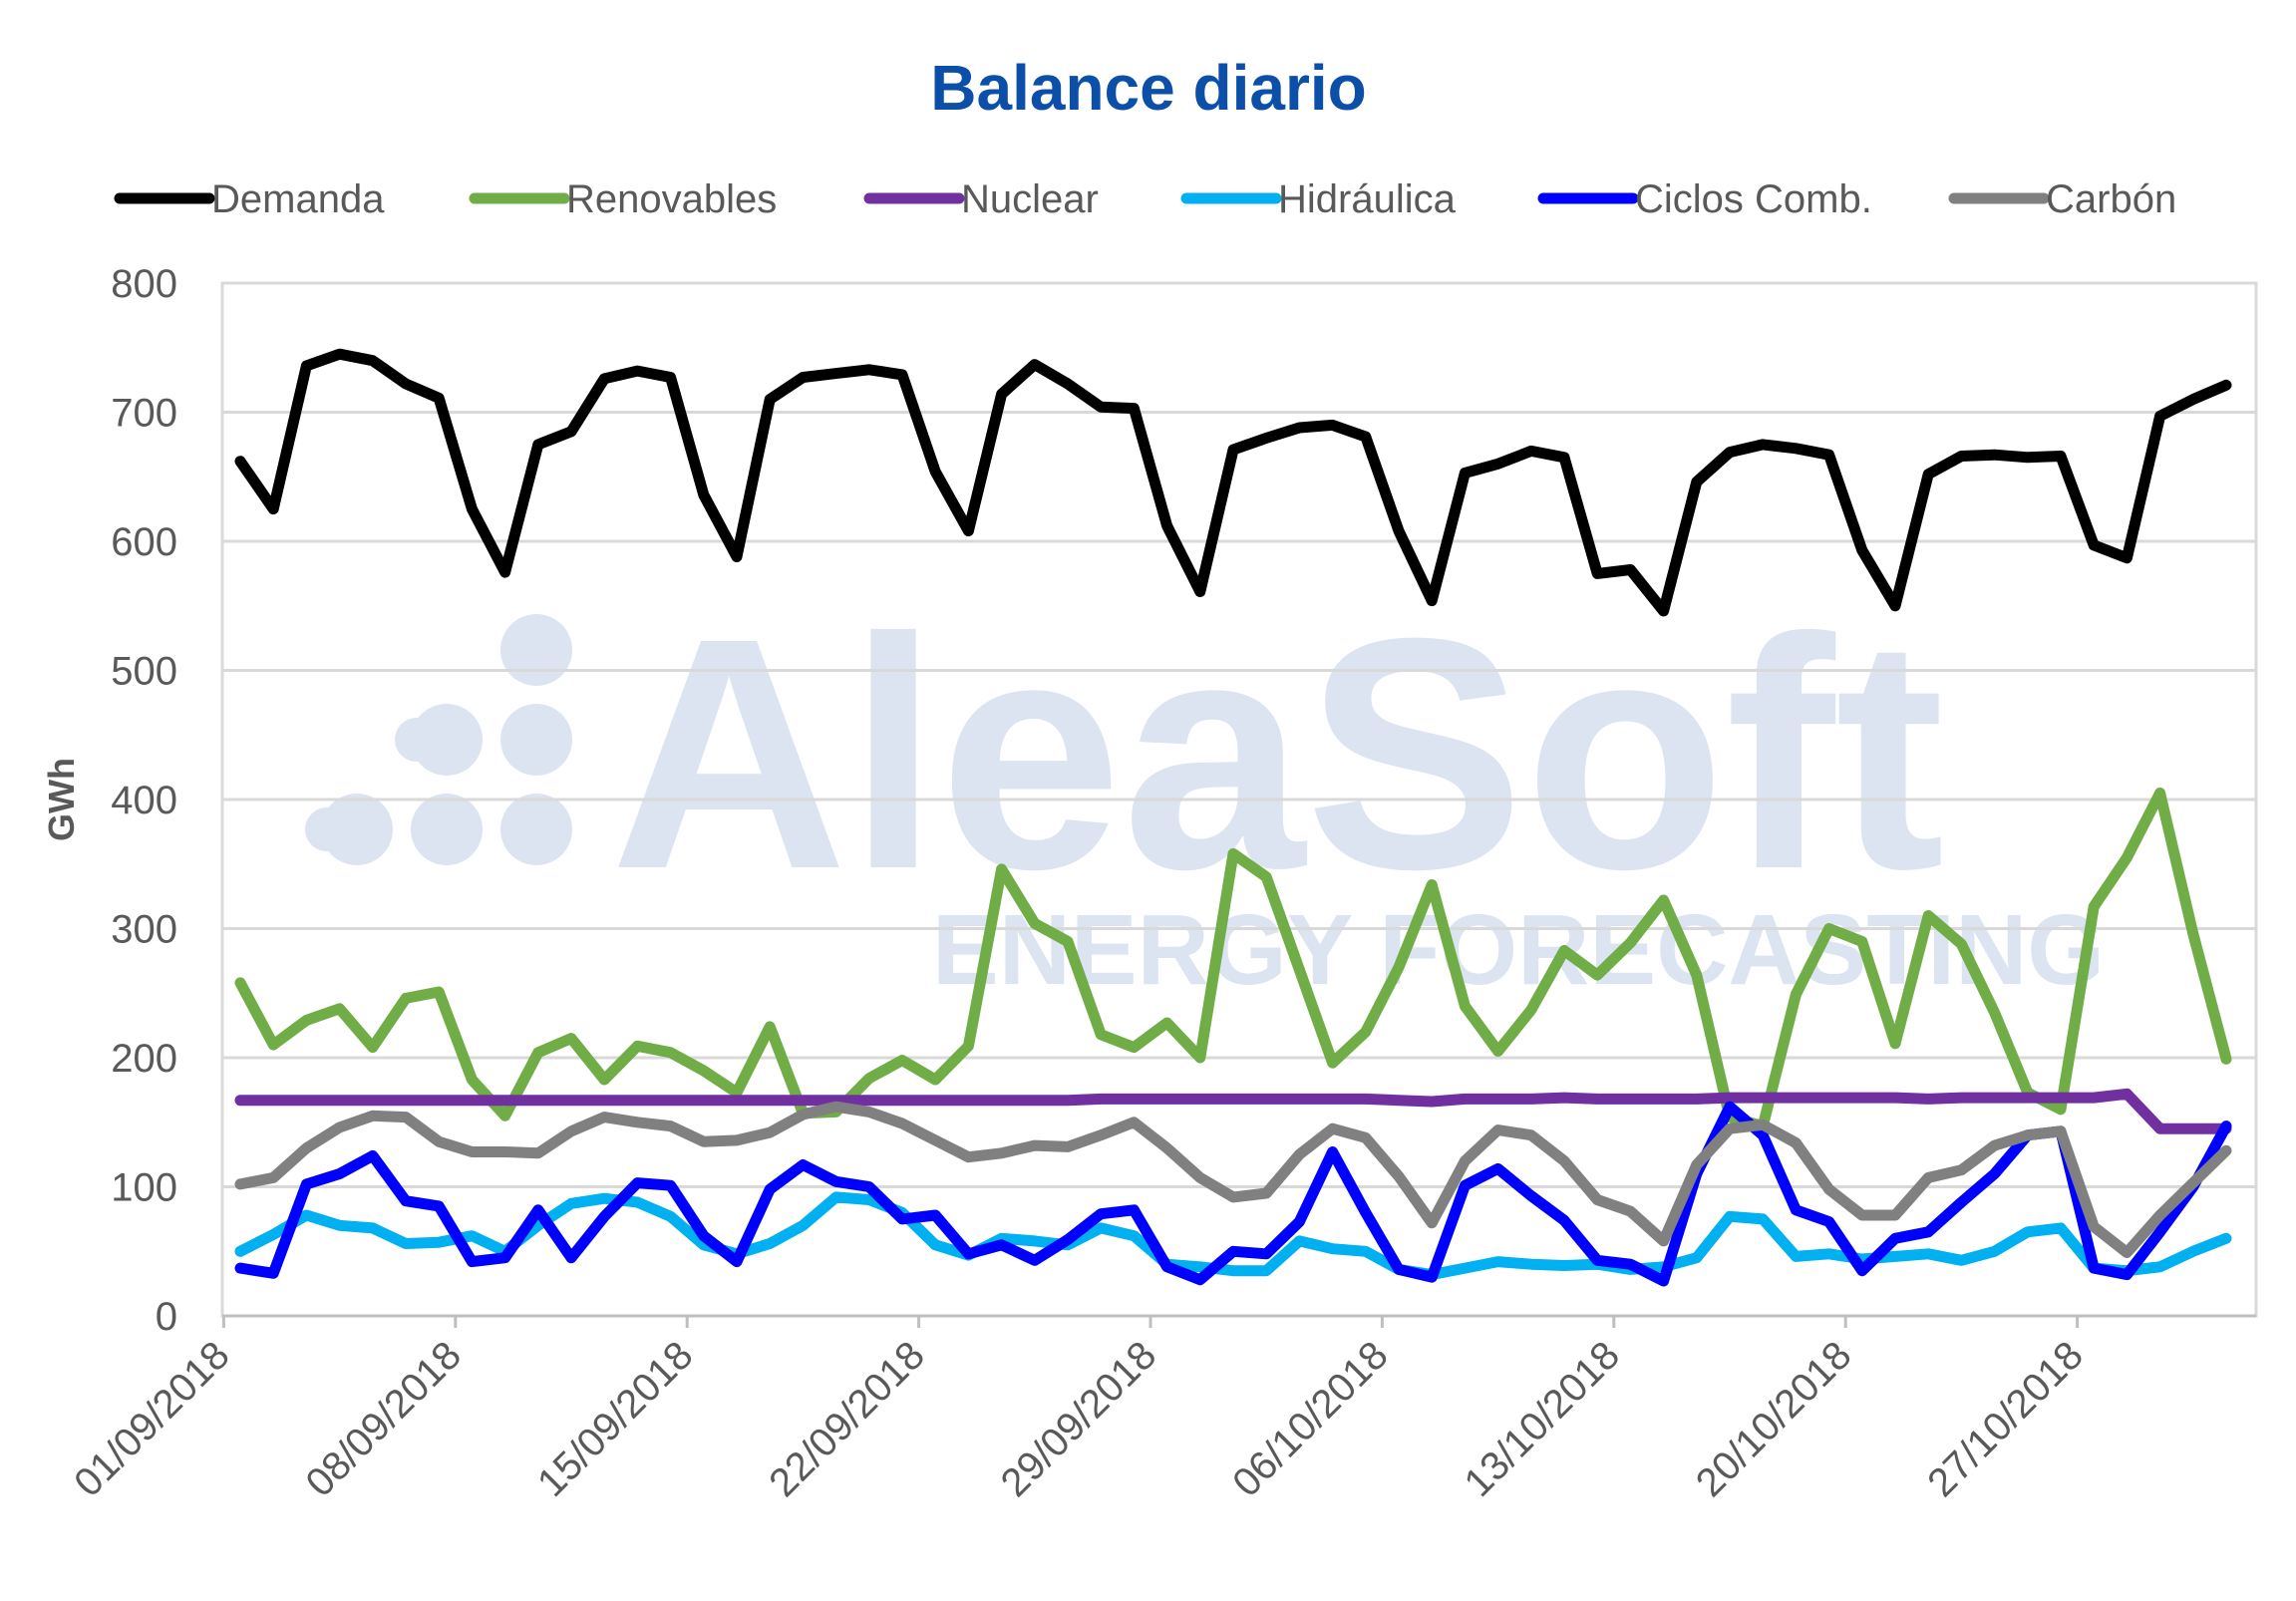 This screenshot has width=2296, height=1601. I want to click on x-tick-label: 06/10/2018, so click(1310, 1419).